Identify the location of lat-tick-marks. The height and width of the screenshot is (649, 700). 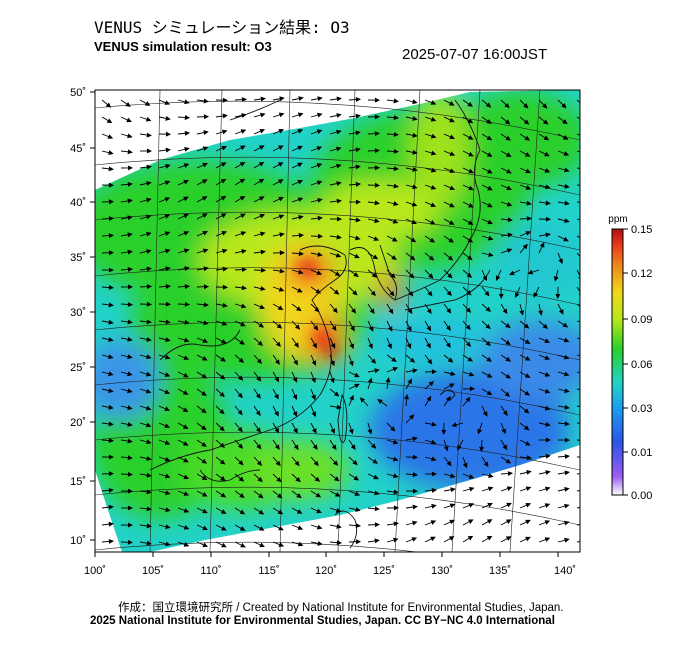
(92, 316).